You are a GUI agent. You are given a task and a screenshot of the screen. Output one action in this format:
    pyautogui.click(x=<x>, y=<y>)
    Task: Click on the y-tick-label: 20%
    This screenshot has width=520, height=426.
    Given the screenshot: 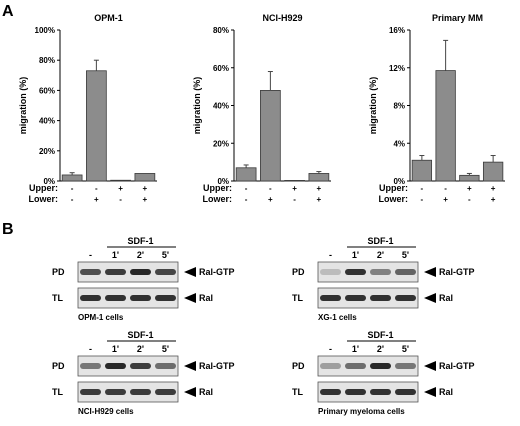 What is the action you would take?
    pyautogui.click(x=47, y=151)
    